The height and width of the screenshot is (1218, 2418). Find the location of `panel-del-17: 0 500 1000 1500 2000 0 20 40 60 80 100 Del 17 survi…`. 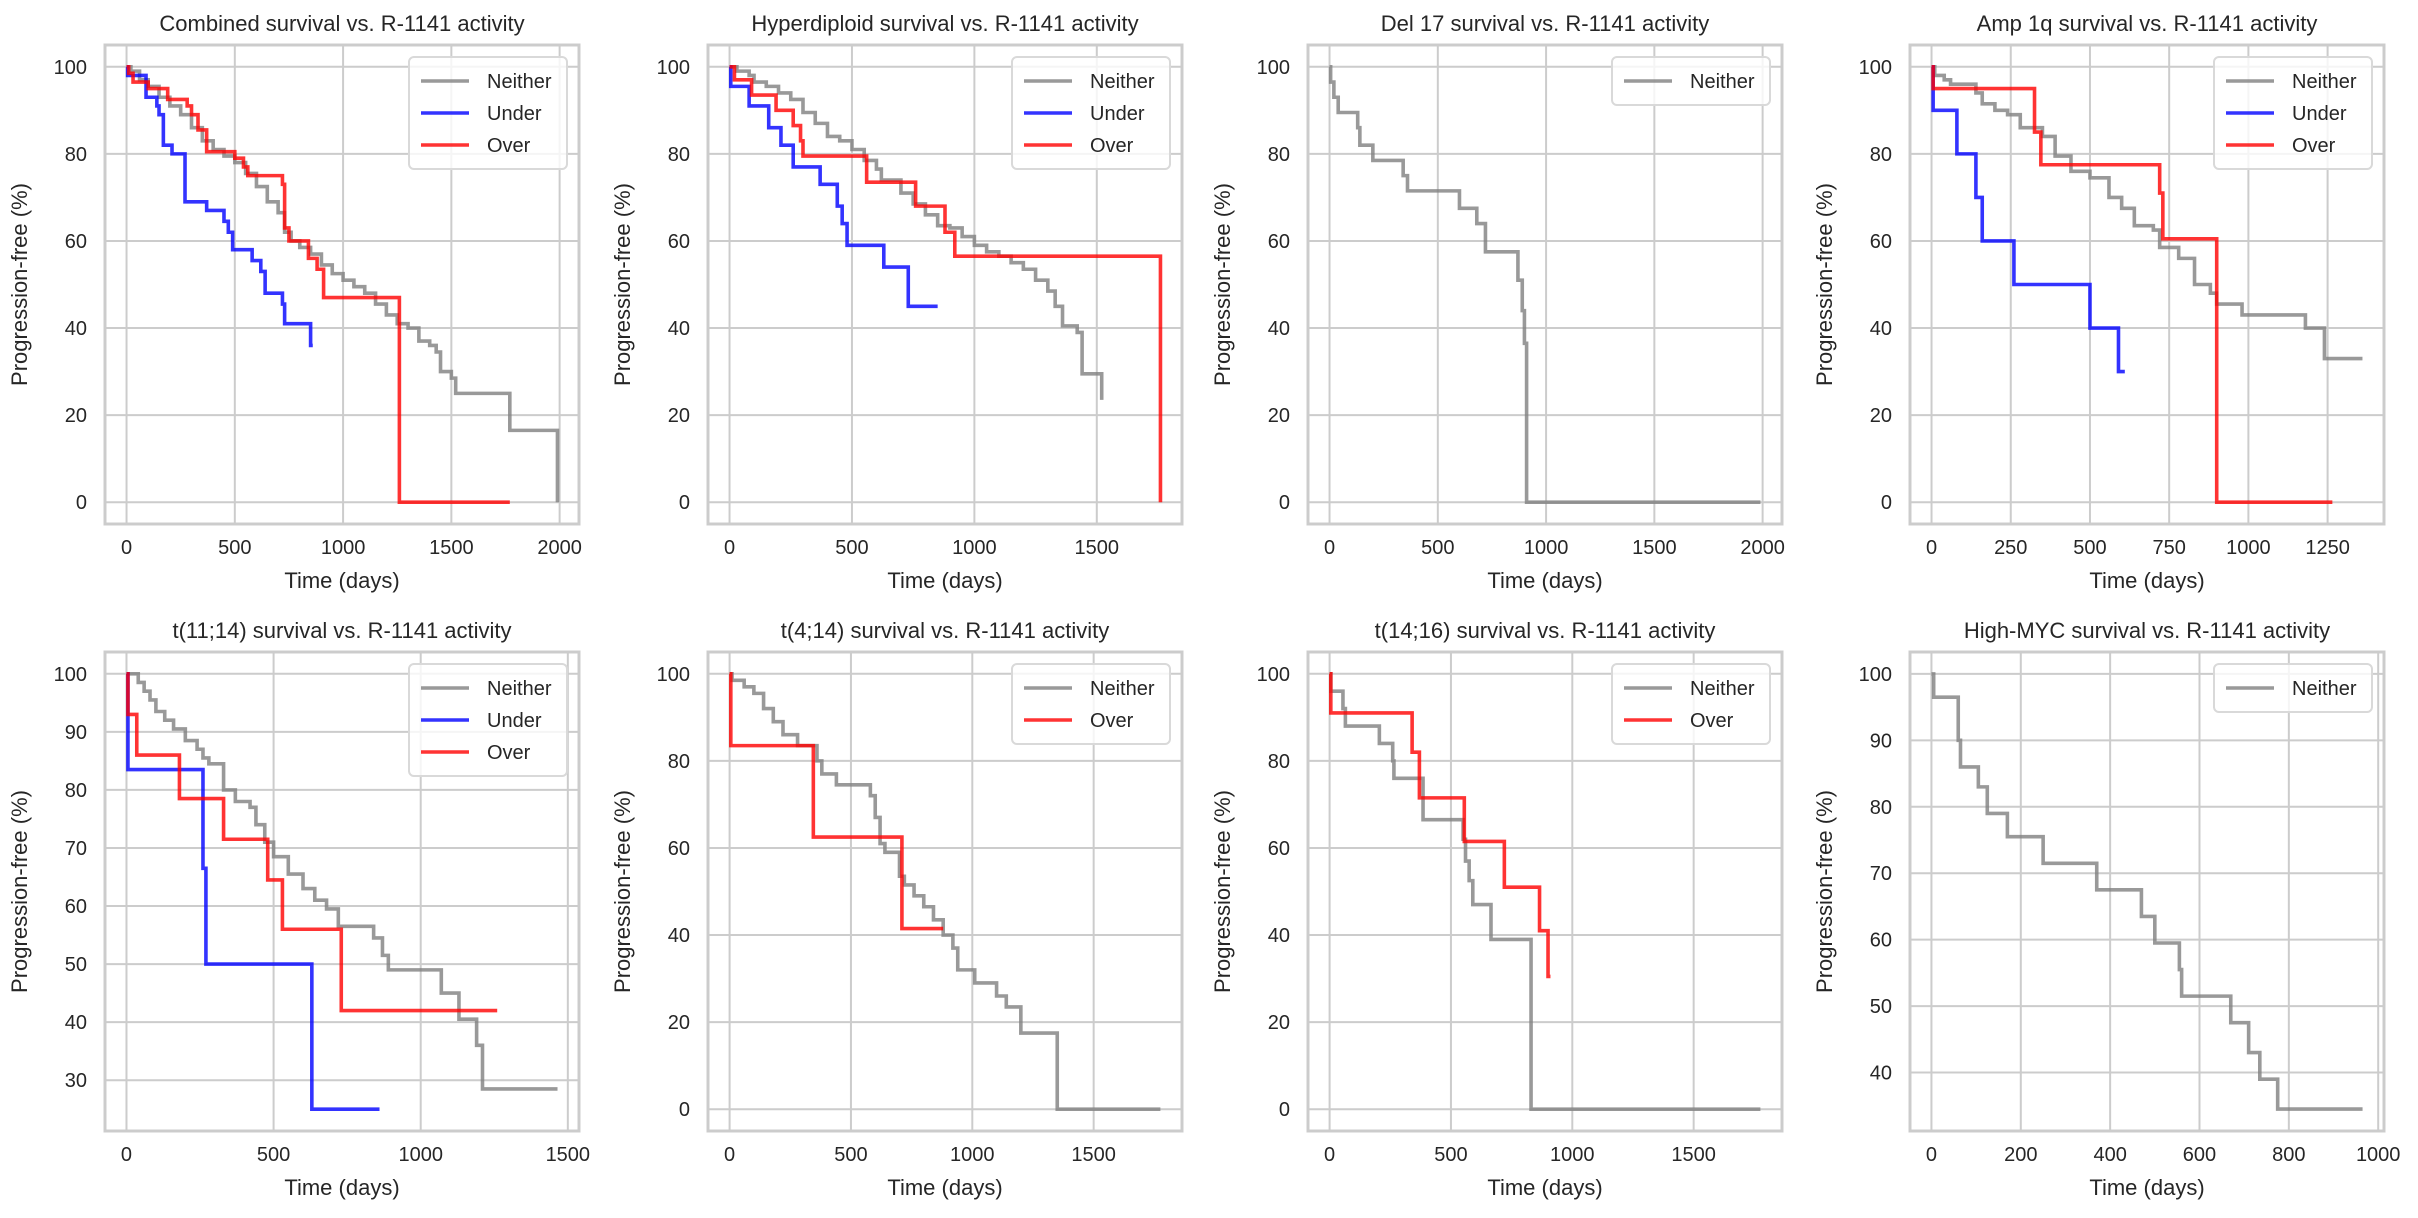

panel-del-17: 0 500 1000 1500 2000 0 20 40 60 80 100 Del 17 survi… is located at coordinates (1497, 302).